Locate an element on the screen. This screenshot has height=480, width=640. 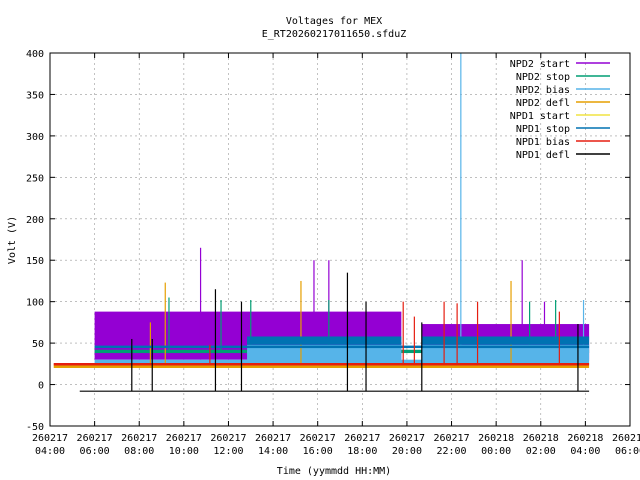
legend-label: NPD1 bias is located at coordinates (543, 142).